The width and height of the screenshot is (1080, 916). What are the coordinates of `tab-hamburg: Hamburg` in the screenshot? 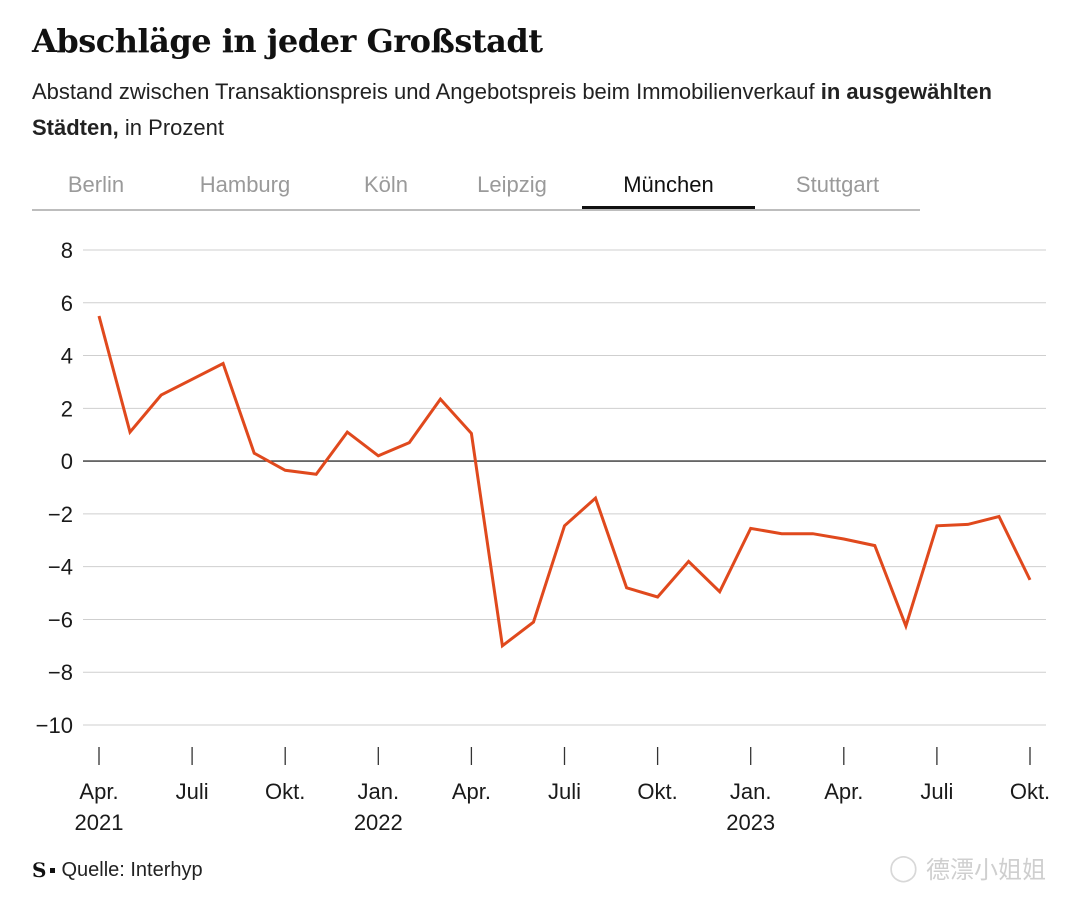 It's located at (245, 184).